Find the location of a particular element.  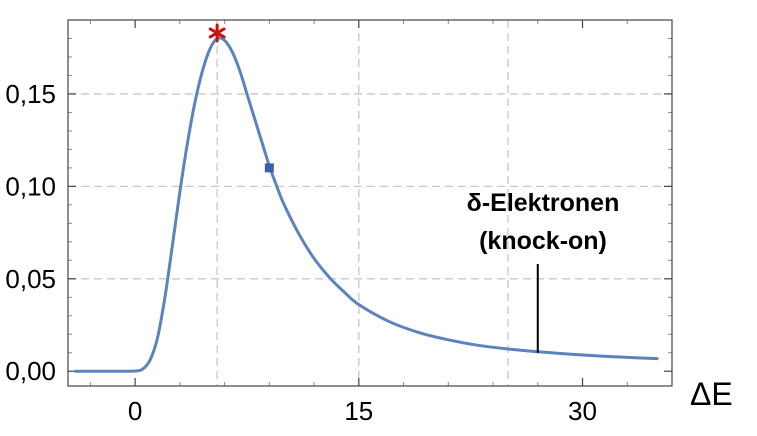

marker-layer is located at coordinates (241, 98).